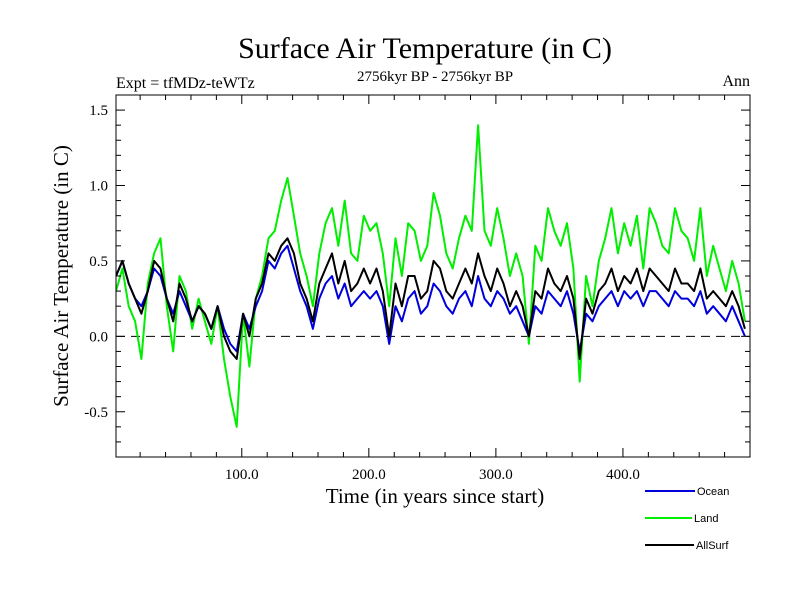 The image size is (800, 600). I want to click on legend: Ocean Land AllSurf, so click(687, 519).